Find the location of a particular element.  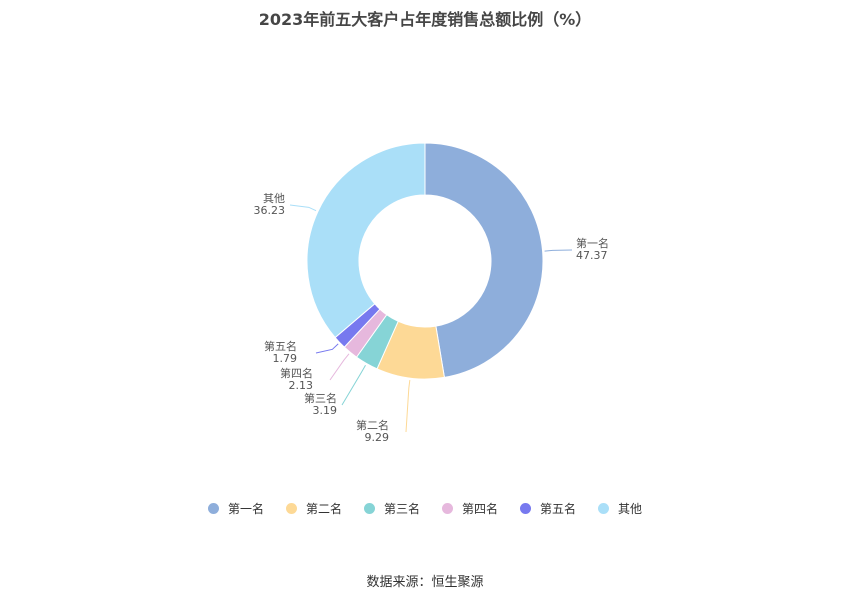

legend-label: 第五名 is located at coordinates (558, 509).